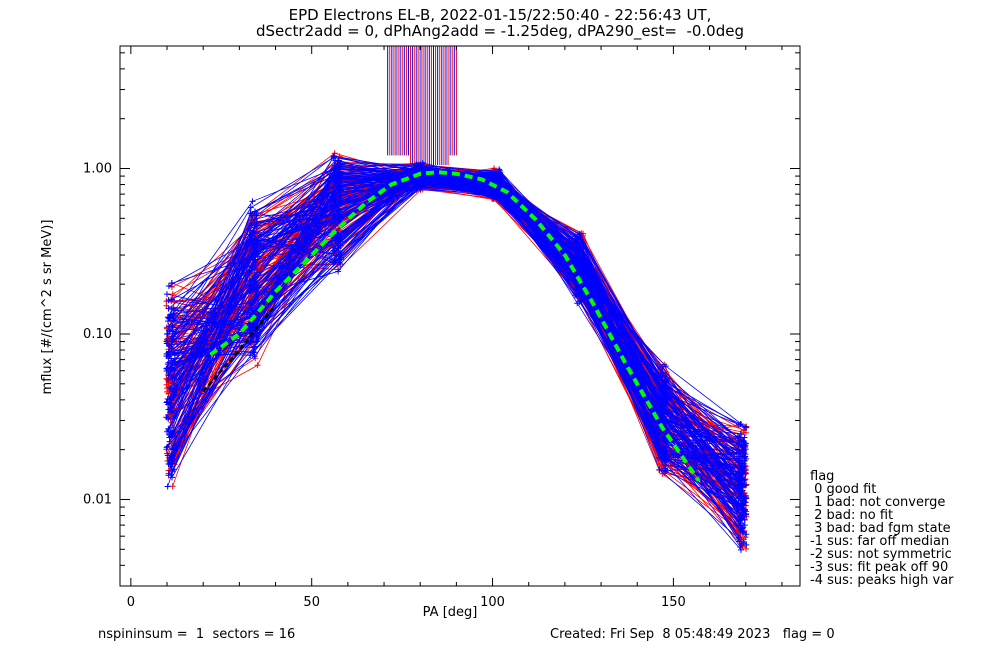 The image size is (1000, 650). Describe the element at coordinates (492, 602) in the screenshot. I see `x-tick-label: 100` at that location.